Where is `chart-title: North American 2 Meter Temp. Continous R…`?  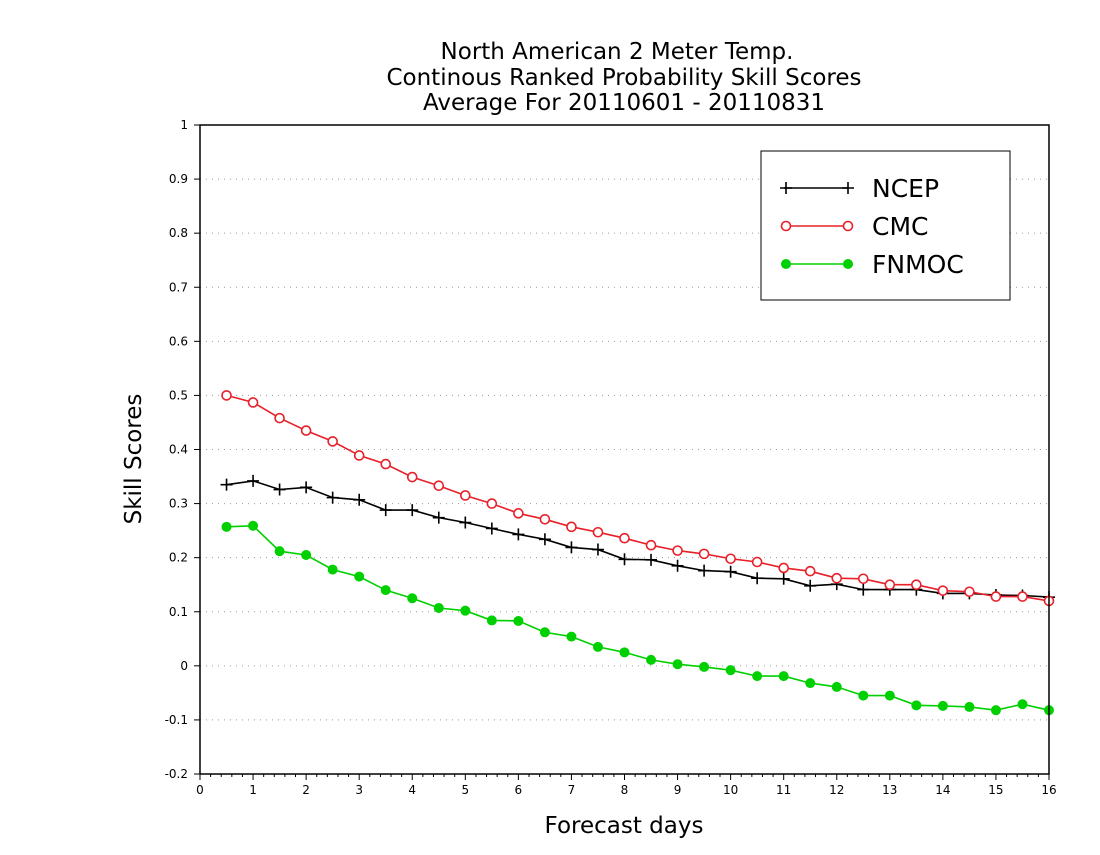 chart-title: North American 2 Meter Temp. Continous R… is located at coordinates (623, 77).